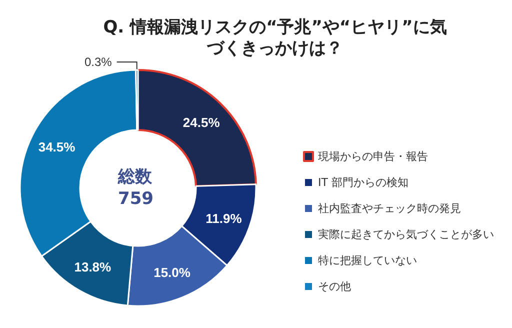  What do you see at coordinates (172, 272) in the screenshot?
I see `data-label: 15.0%` at bounding box center [172, 272].